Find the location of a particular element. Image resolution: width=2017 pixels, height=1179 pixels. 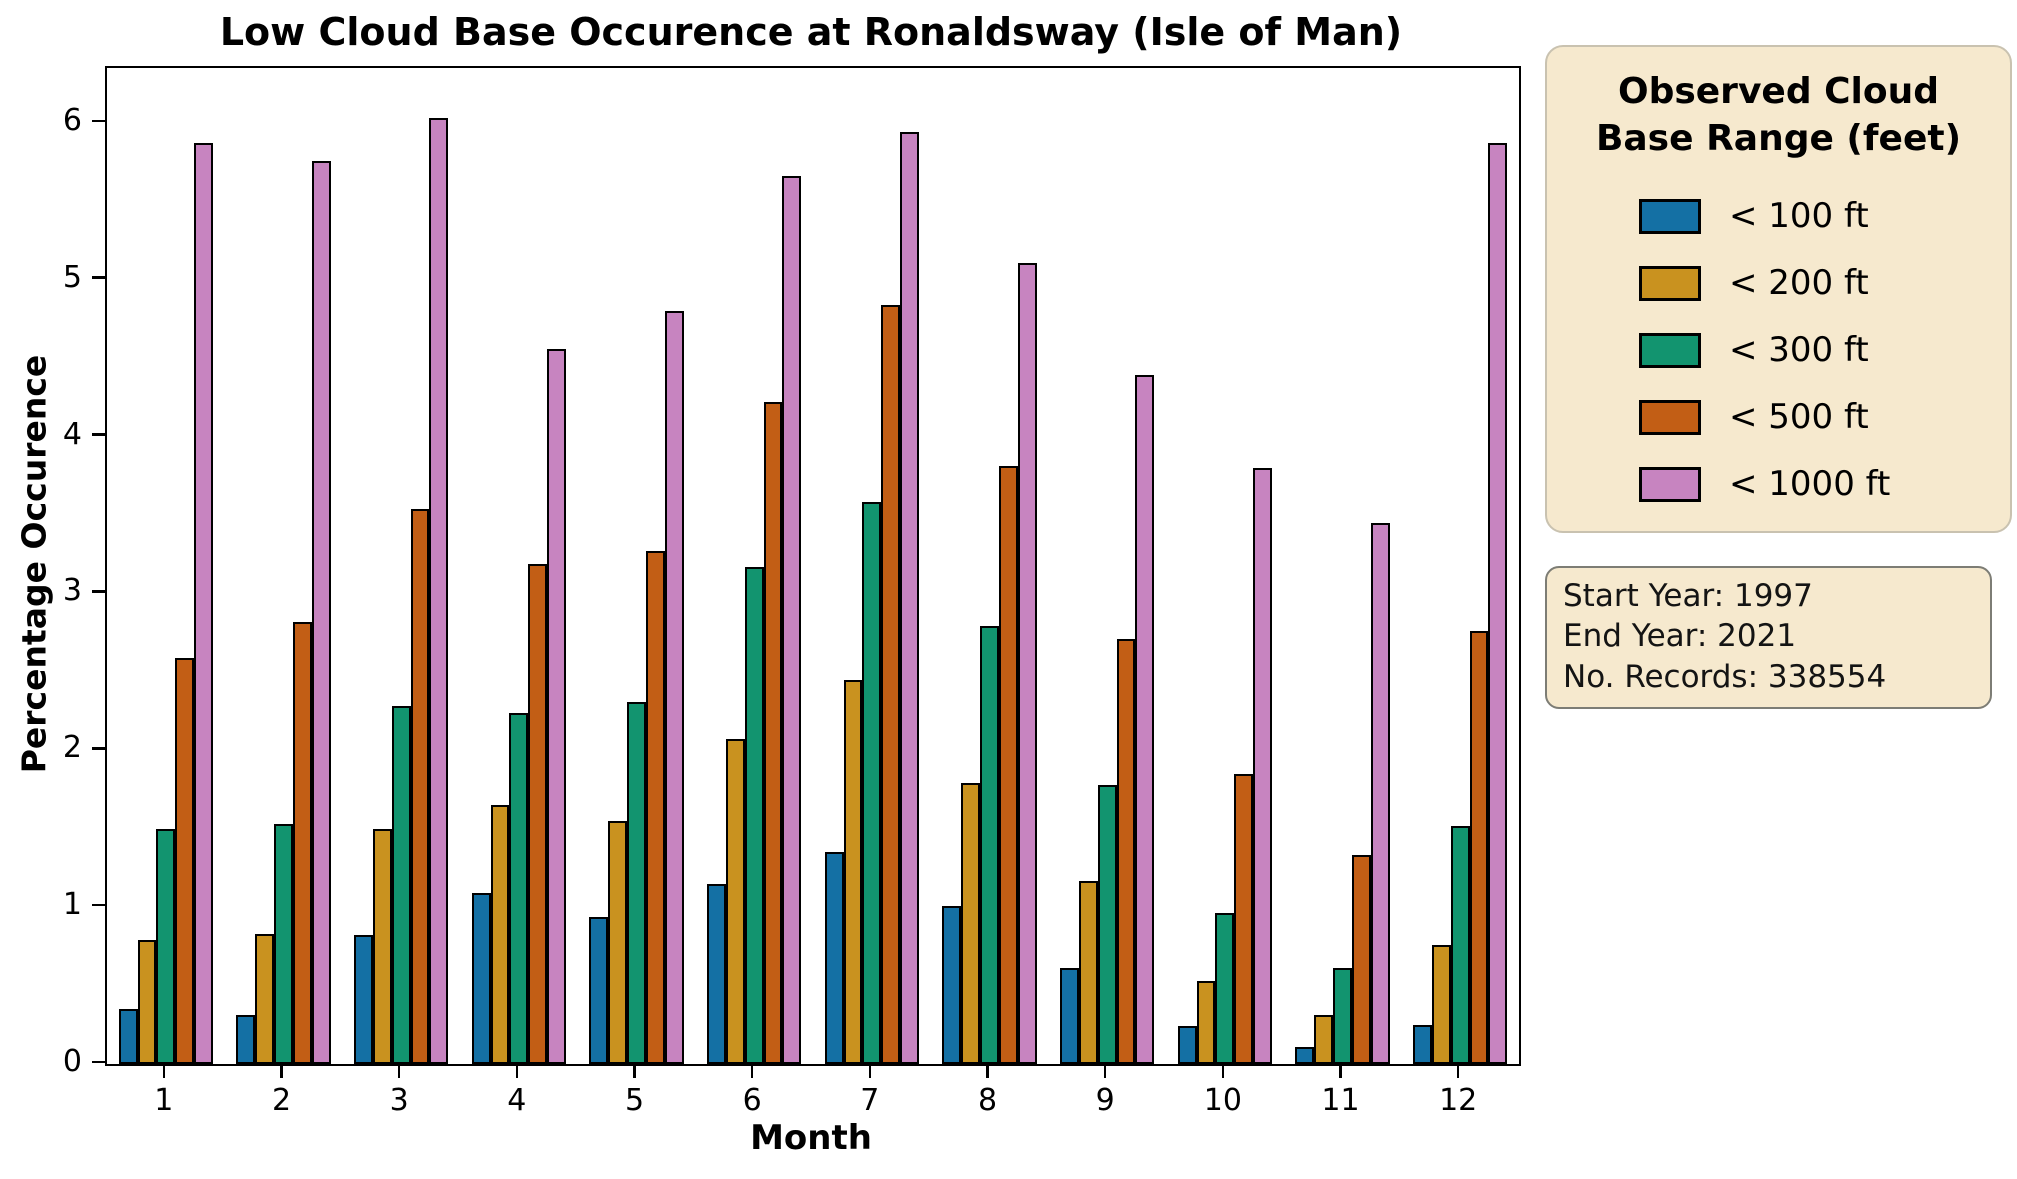

x-tick-label: 4 is located at coordinates (517, 1100).